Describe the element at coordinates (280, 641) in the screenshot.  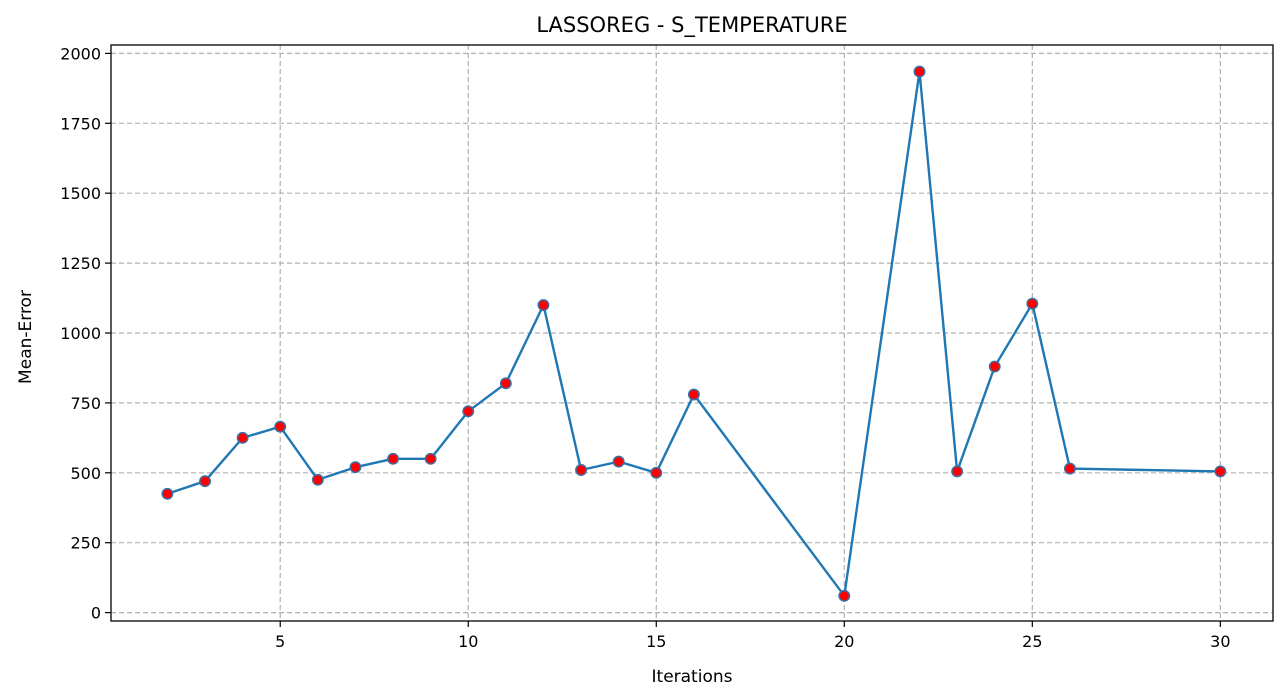
I see `x-tick-label: 5` at that location.